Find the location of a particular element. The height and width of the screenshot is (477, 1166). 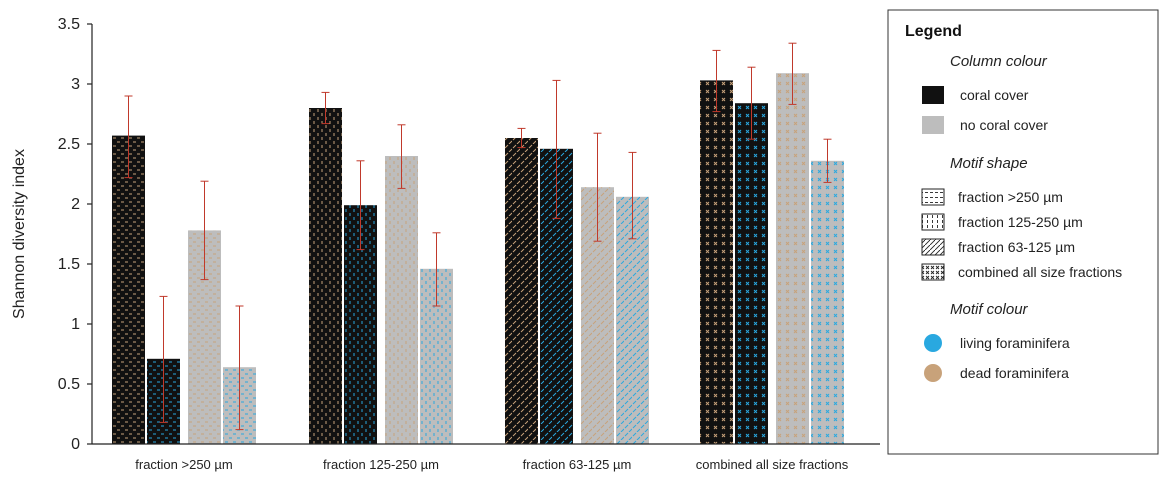

legend-item-label: dead foraminifera is located at coordinates (1014, 373).